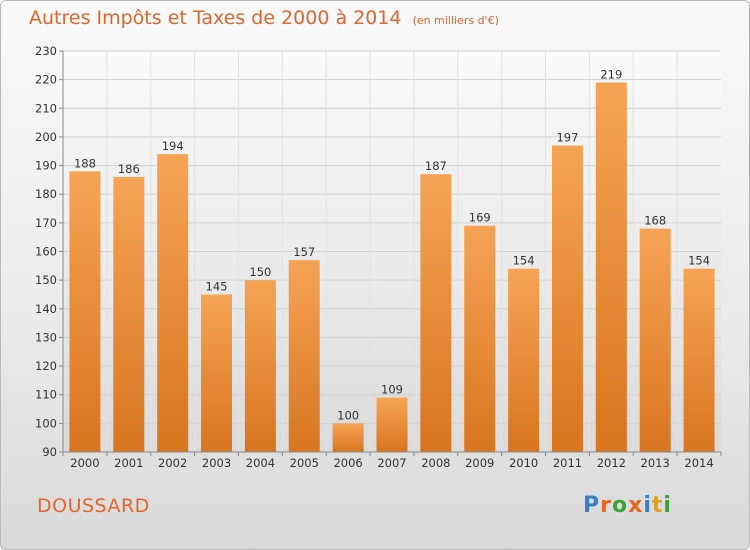 Image resolution: width=750 pixels, height=550 pixels. What do you see at coordinates (172, 463) in the screenshot?
I see `x-tick-label: 2002` at bounding box center [172, 463].